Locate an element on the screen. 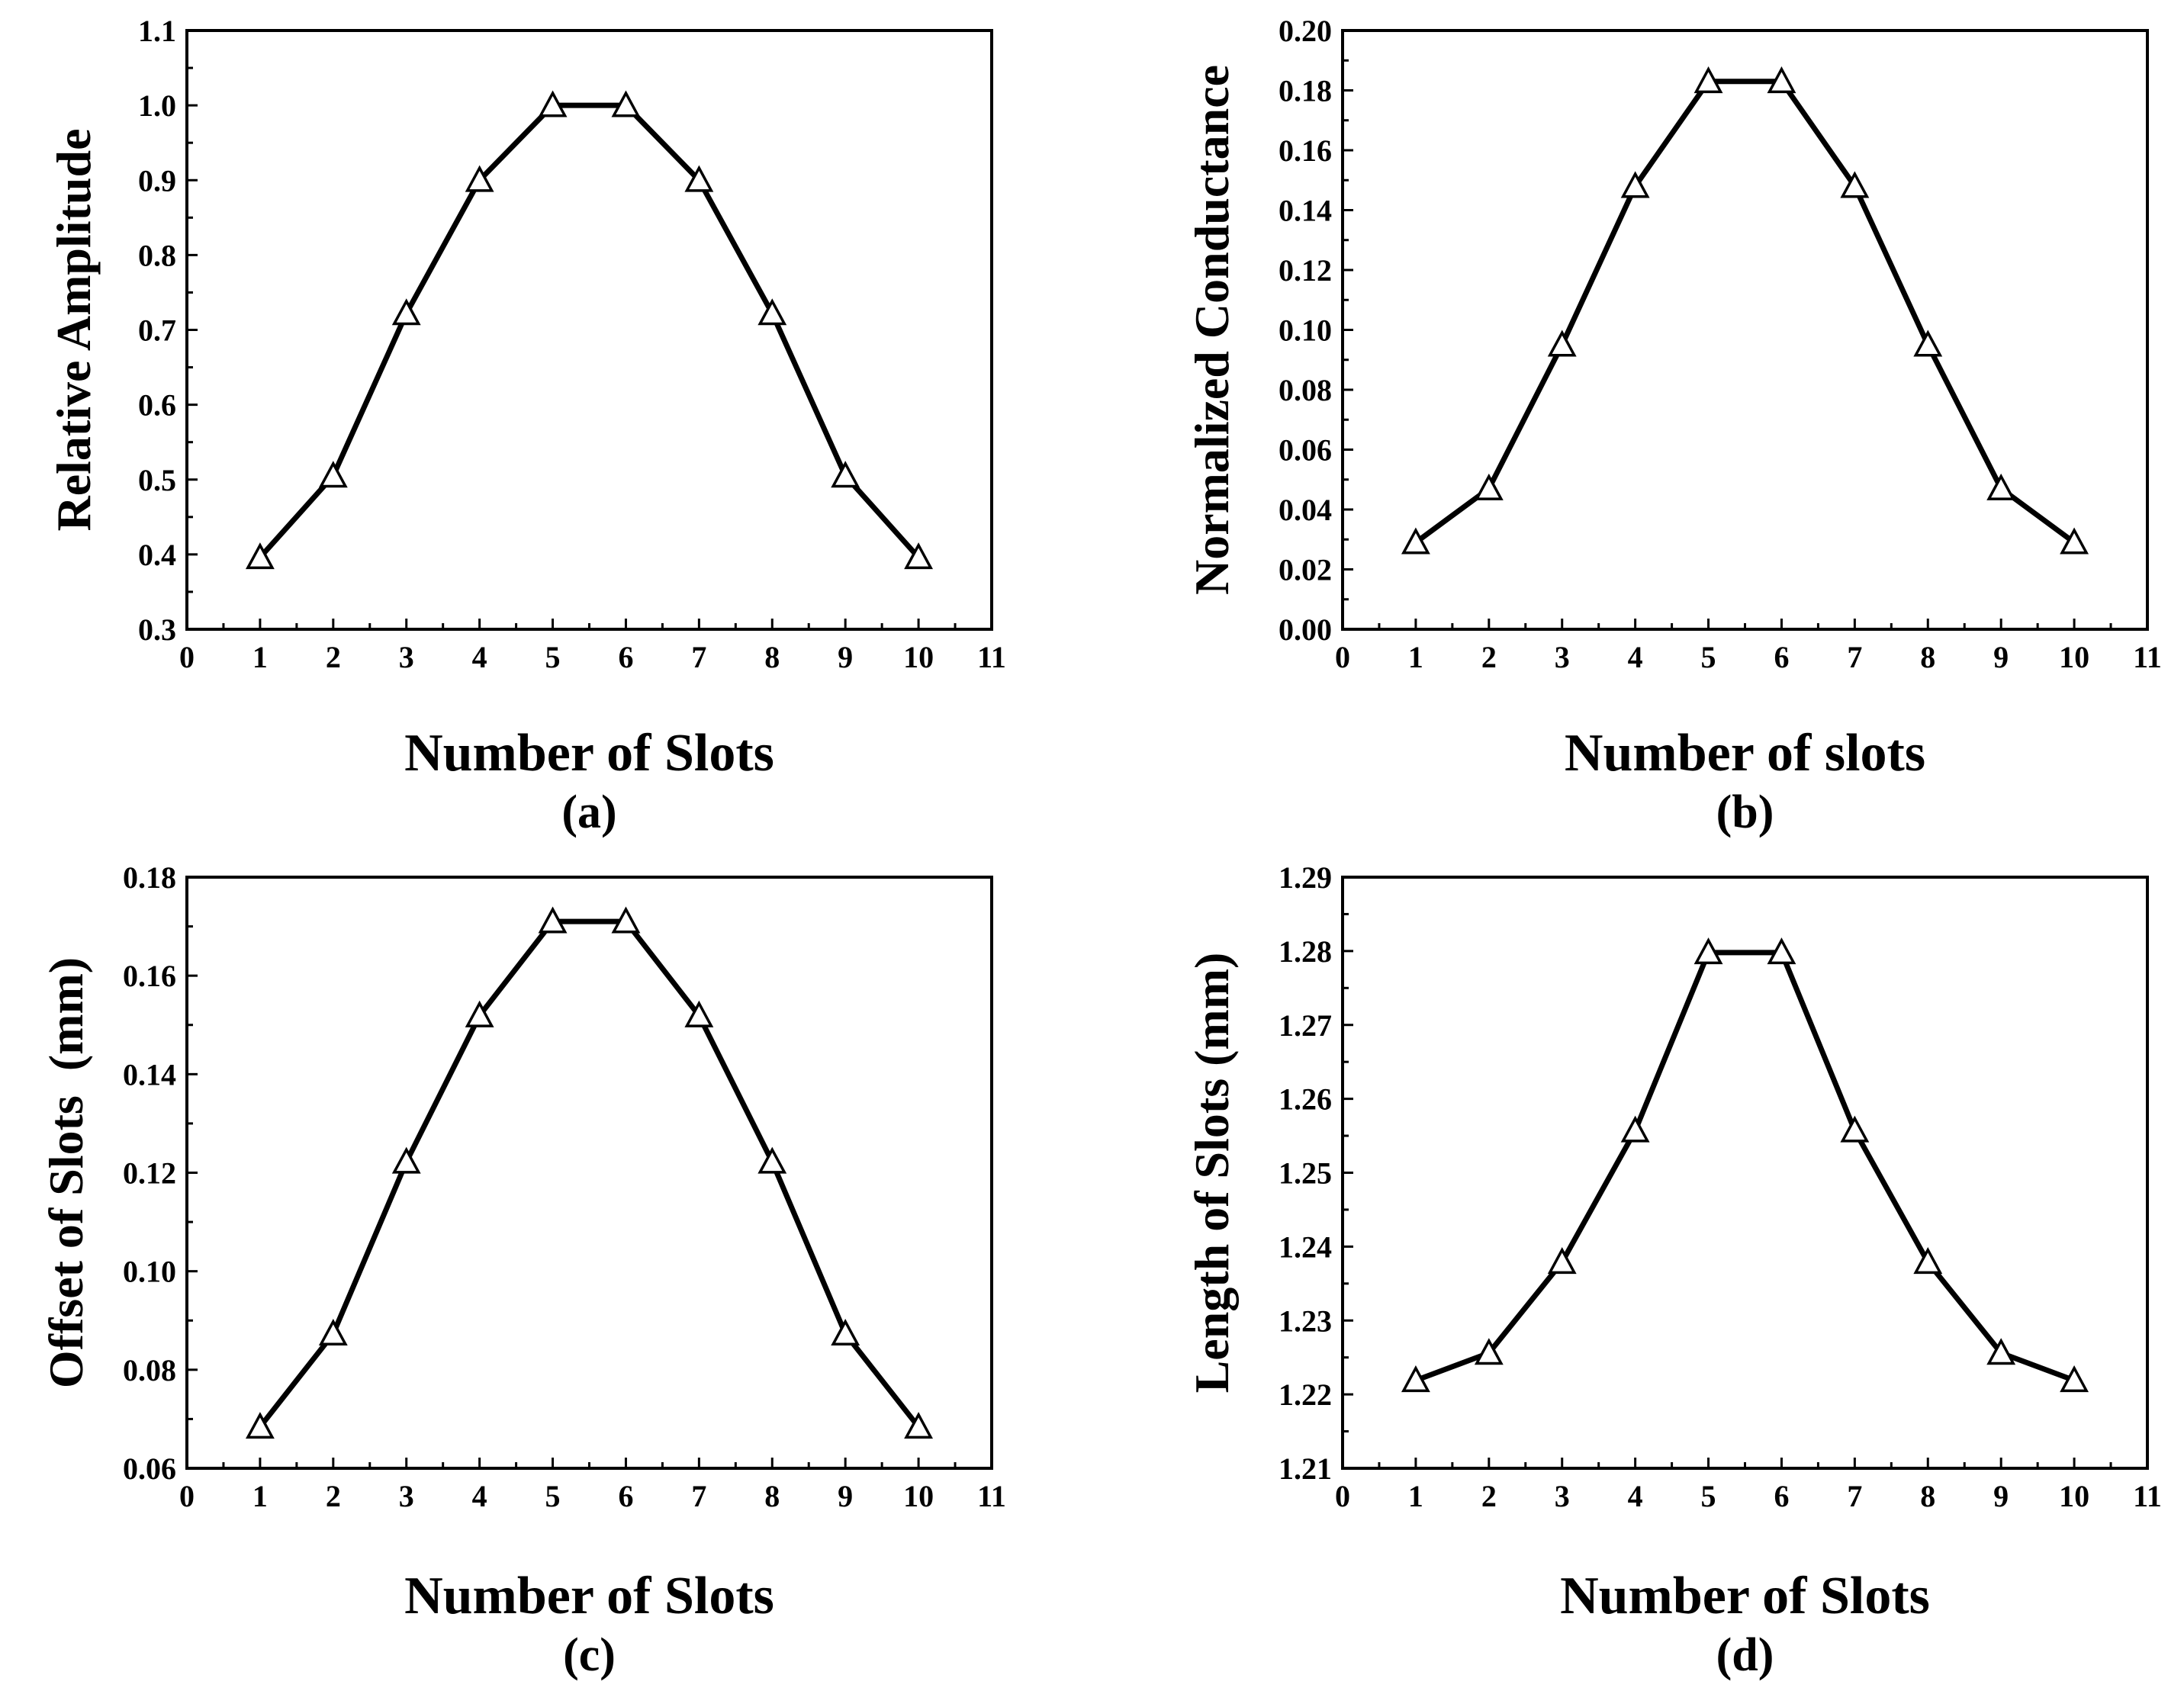  y-tick-label: 1.21 is located at coordinates (1305, 1468).